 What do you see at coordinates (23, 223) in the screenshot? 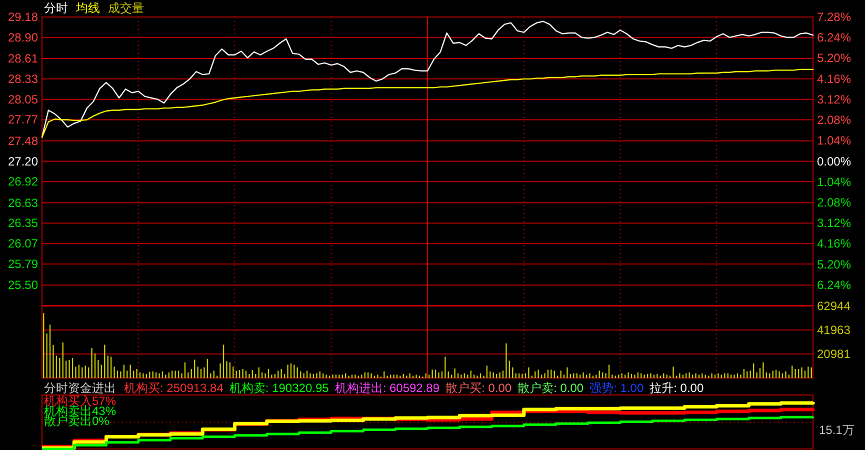
I see `y-tick-label: 26.35` at bounding box center [23, 223].